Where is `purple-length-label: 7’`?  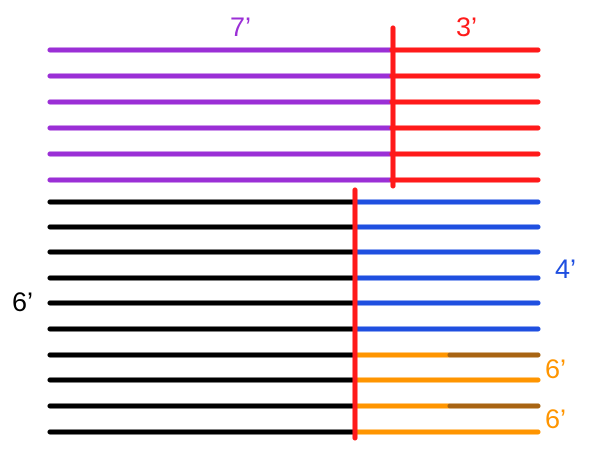 purple-length-label: 7’ is located at coordinates (240, 27).